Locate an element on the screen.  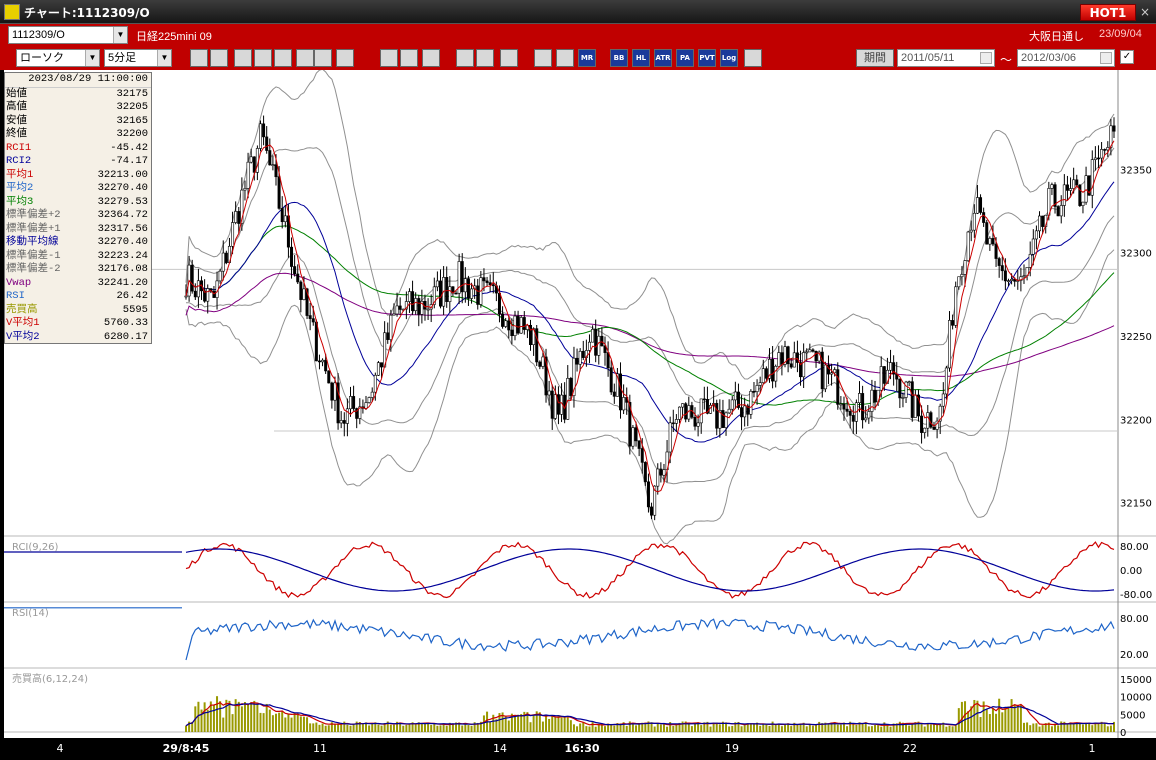
info-label: 標準偏差-2 is located at coordinates (33, 269).